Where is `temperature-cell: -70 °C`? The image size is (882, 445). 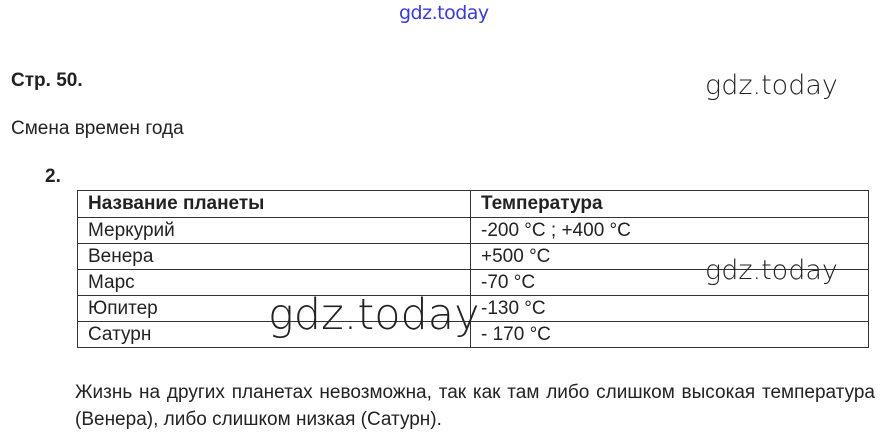 temperature-cell: -70 °C is located at coordinates (669, 282).